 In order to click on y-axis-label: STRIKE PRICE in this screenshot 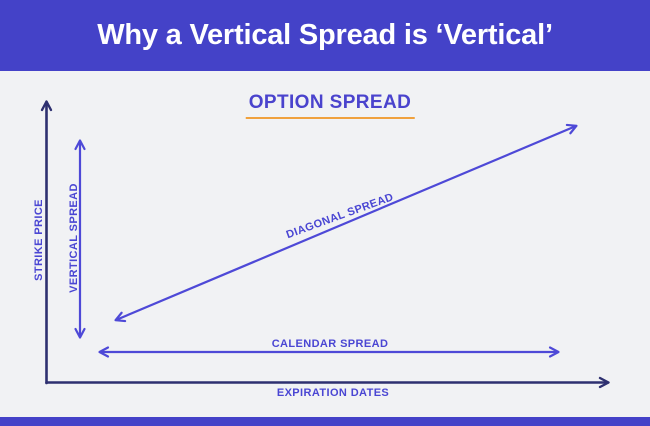, I will do `click(39, 240)`.